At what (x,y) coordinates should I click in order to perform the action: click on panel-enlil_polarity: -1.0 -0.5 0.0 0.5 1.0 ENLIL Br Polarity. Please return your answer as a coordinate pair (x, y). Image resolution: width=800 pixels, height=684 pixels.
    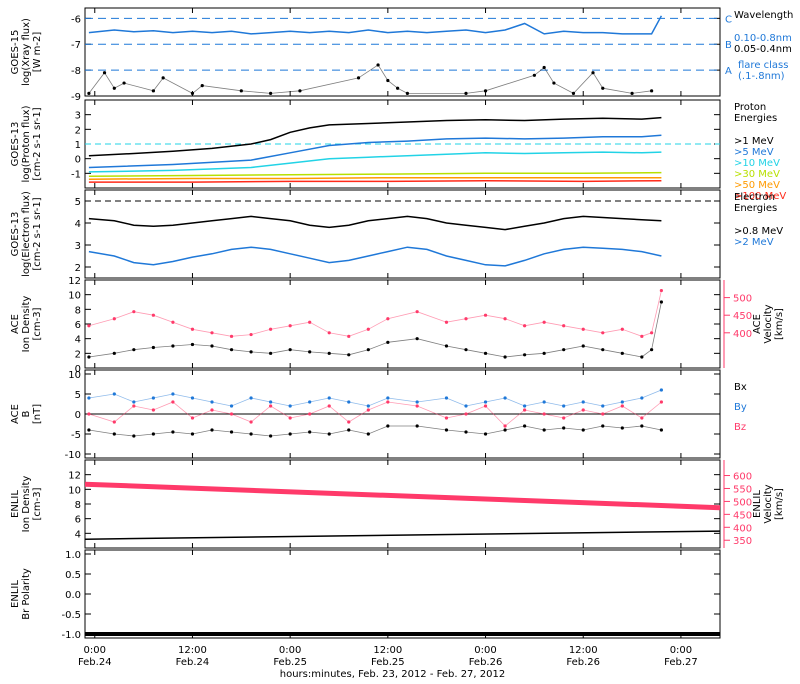
    Looking at the image, I should click on (365, 595).